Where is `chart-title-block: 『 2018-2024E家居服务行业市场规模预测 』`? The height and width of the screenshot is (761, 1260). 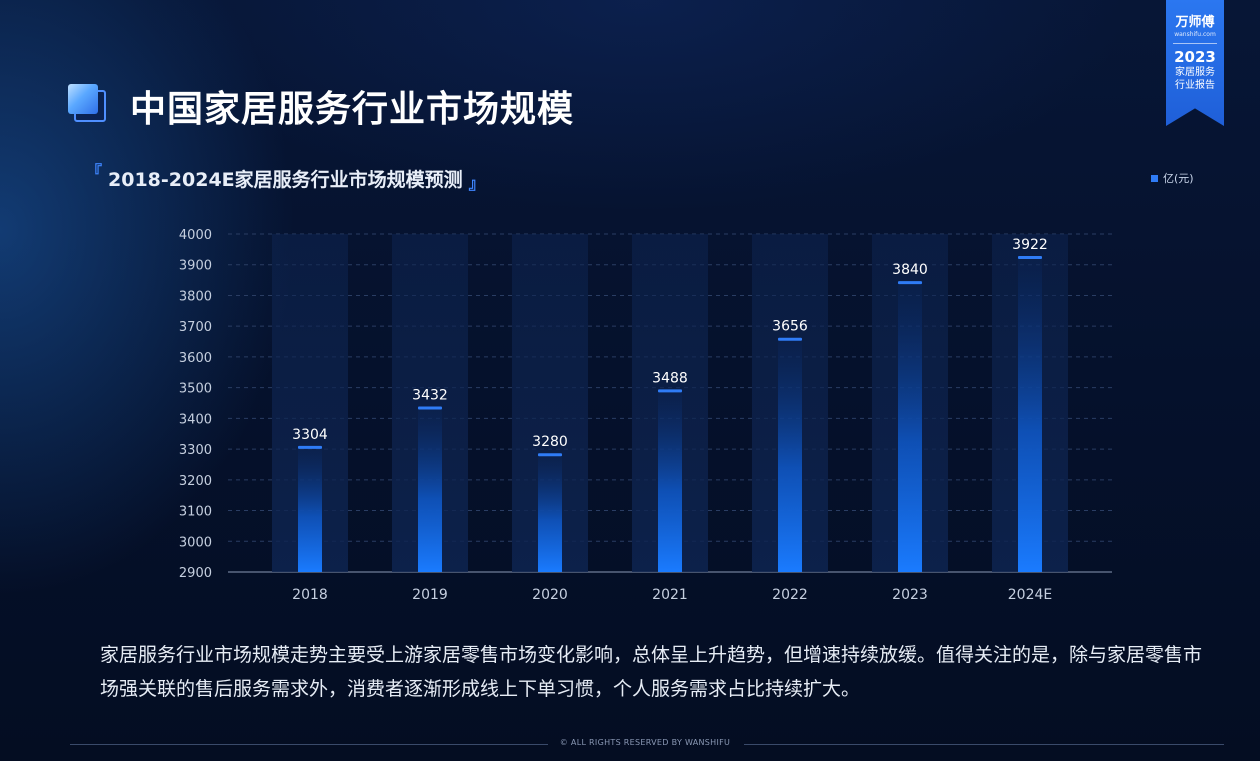
chart-title-block: 『 2018-2024E家居服务行业市场规模预测 』 is located at coordinates (285, 178).